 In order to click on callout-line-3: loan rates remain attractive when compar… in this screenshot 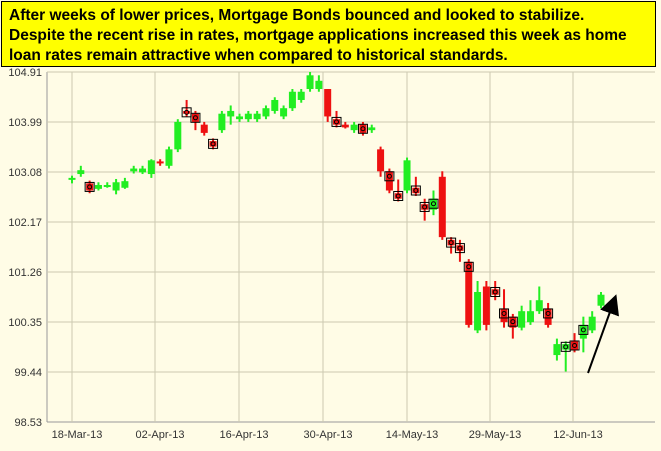, I will do `click(258, 55)`.